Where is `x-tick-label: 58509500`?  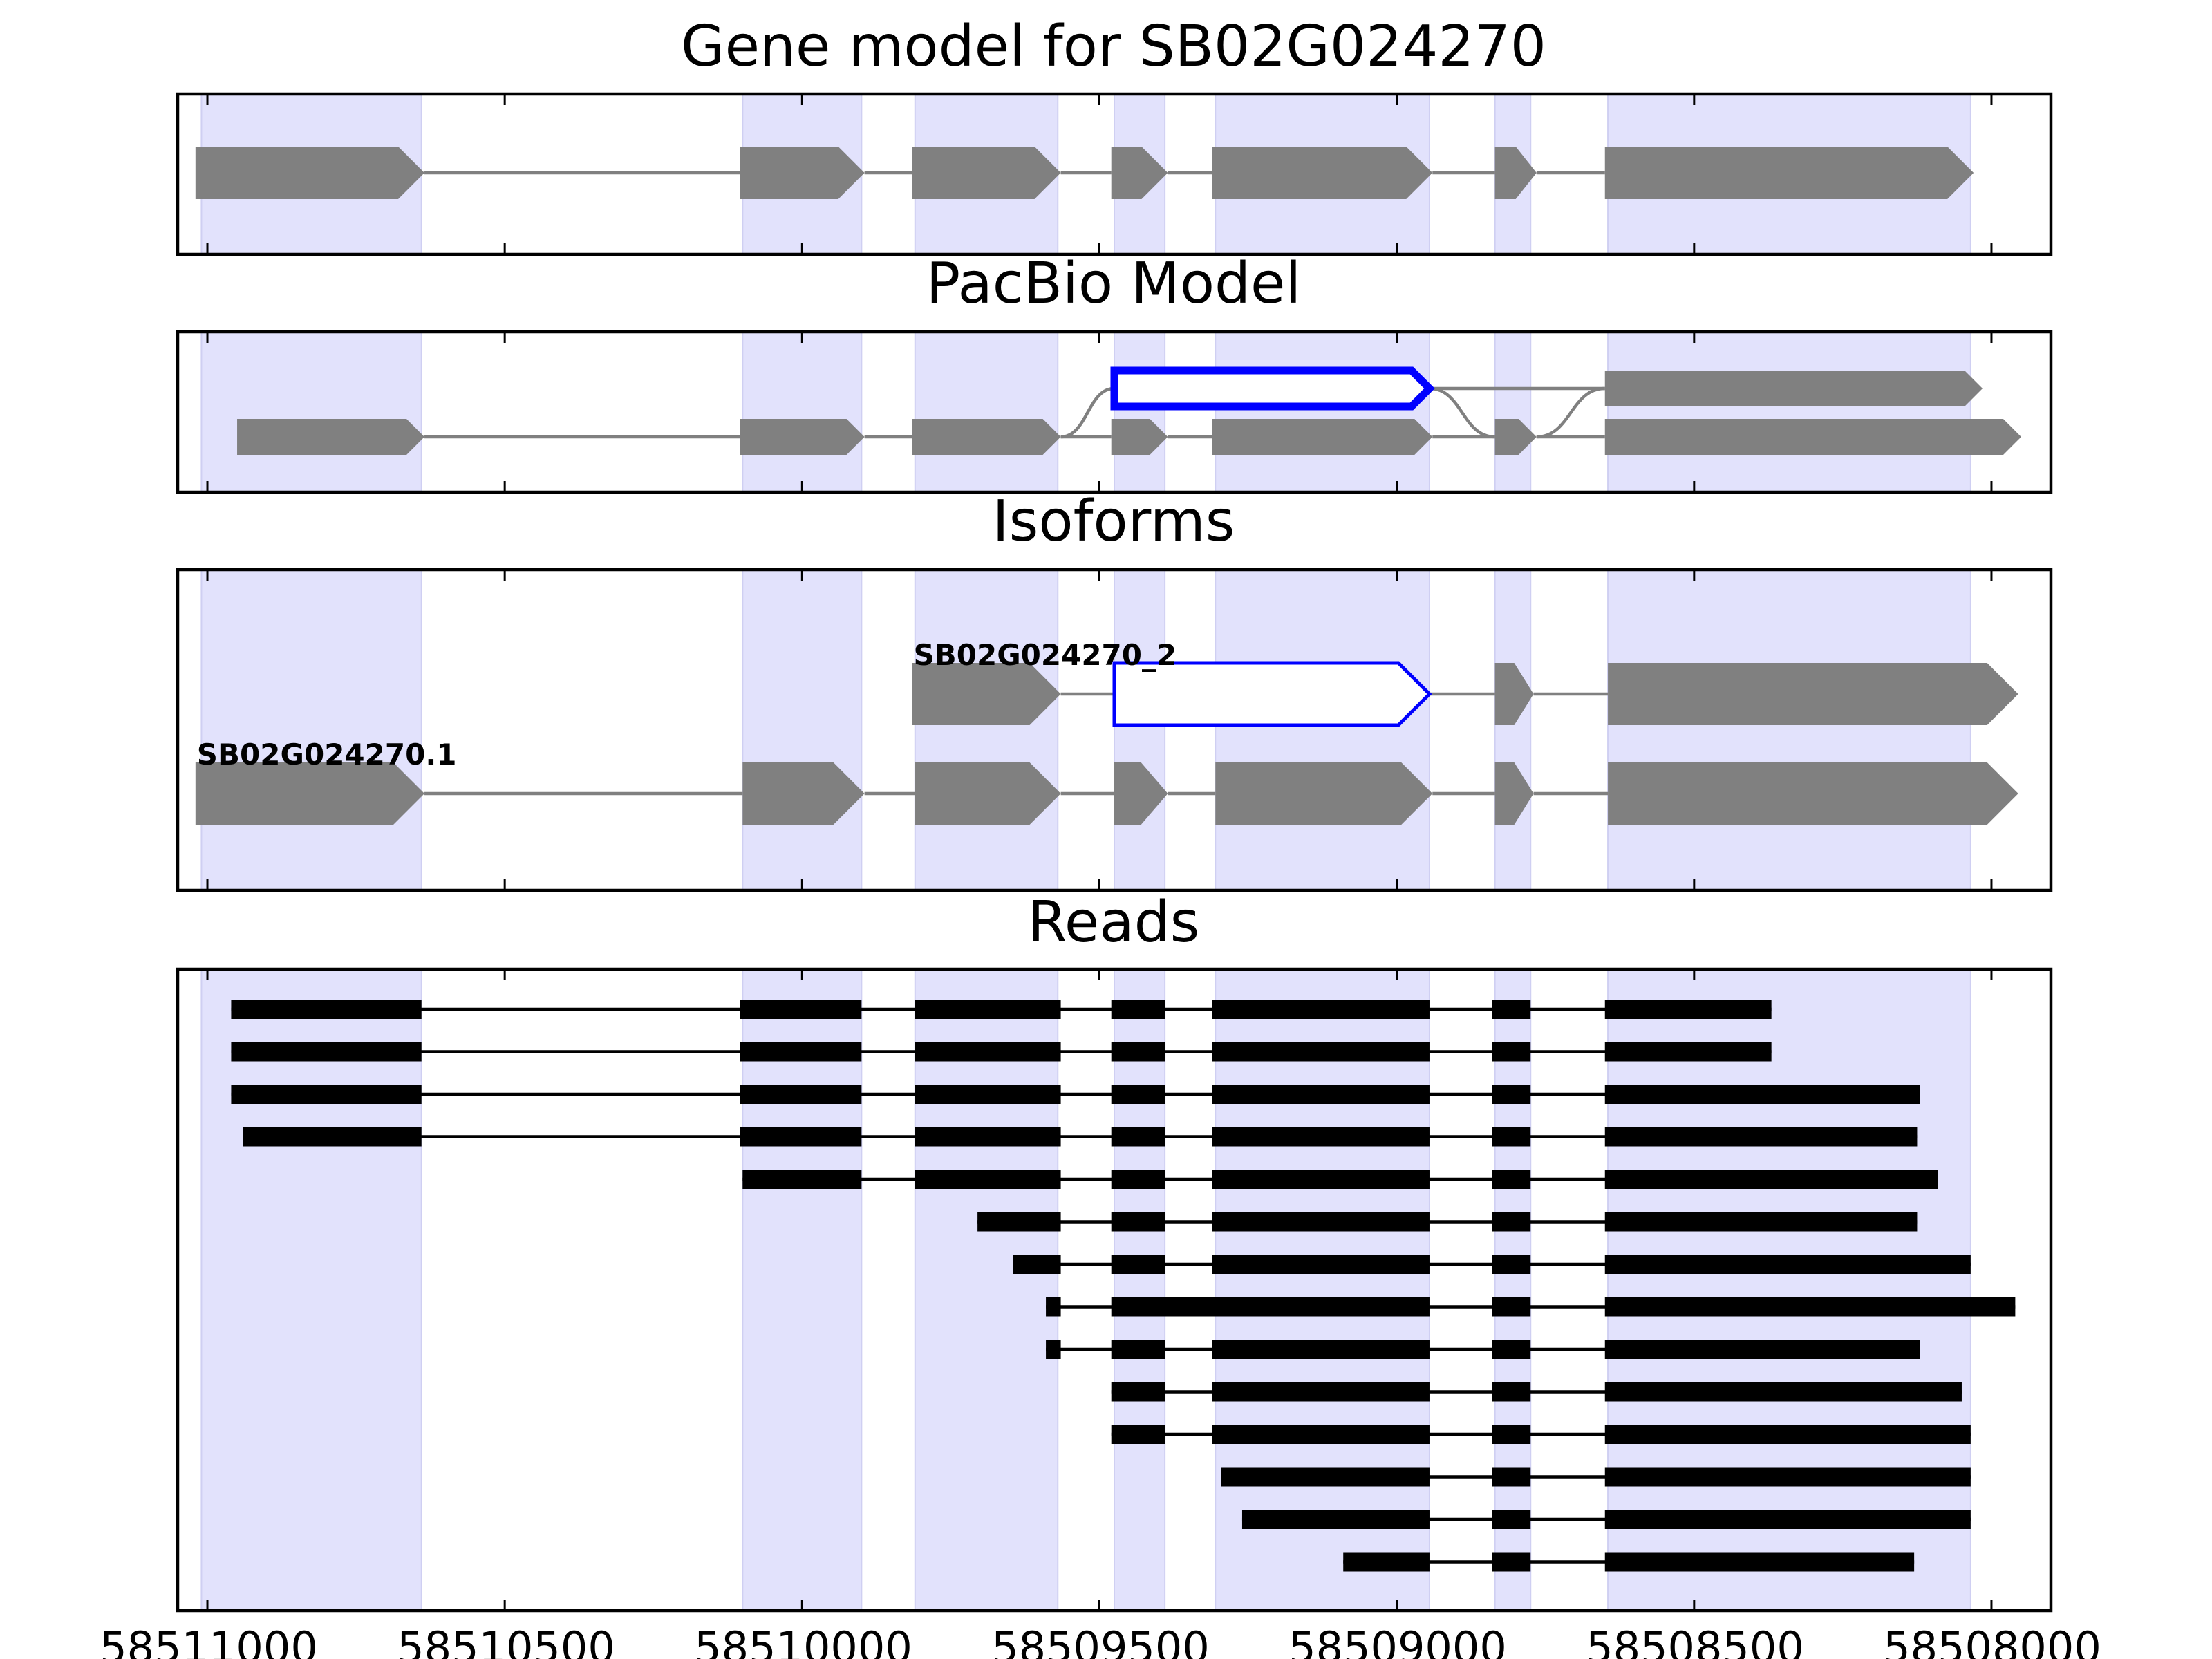 x-tick-label: 58509500 is located at coordinates (1100, 1640).